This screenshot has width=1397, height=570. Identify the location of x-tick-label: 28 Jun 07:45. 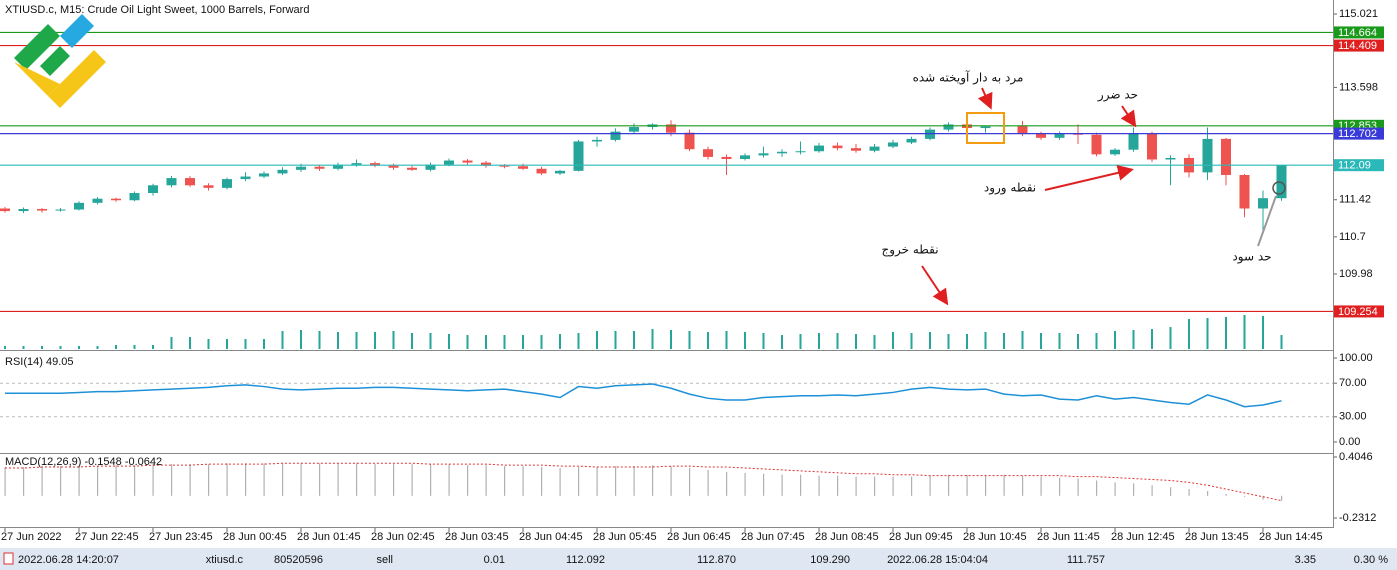
(773, 537).